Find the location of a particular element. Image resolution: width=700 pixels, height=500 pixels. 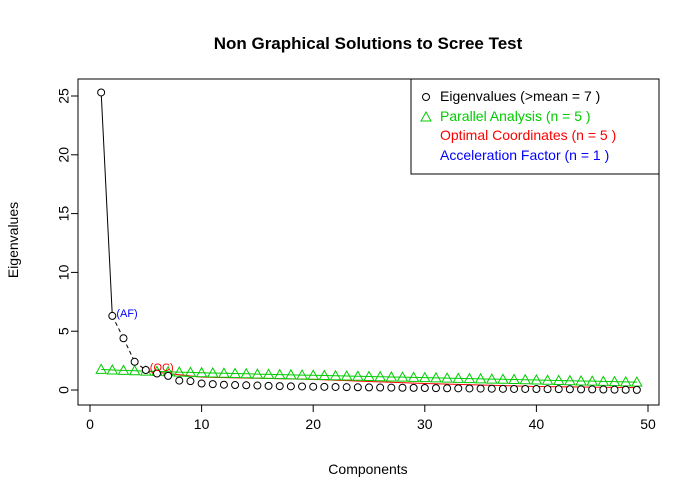

legend-marker-triangle is located at coordinates (426, 116).